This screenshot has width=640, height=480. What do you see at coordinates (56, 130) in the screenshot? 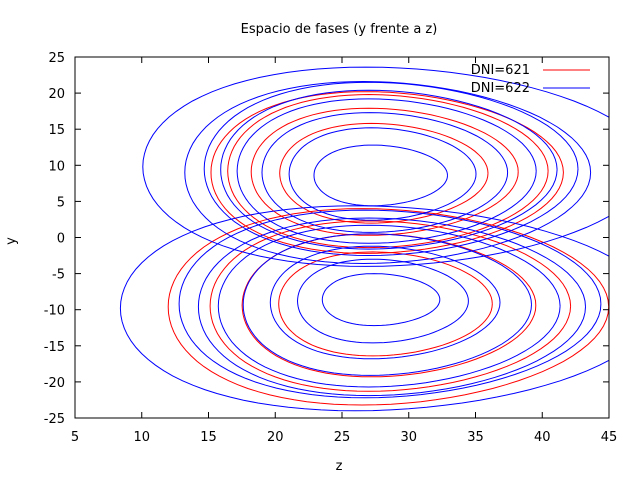
I see `y-tick-label: 15` at bounding box center [56, 130].